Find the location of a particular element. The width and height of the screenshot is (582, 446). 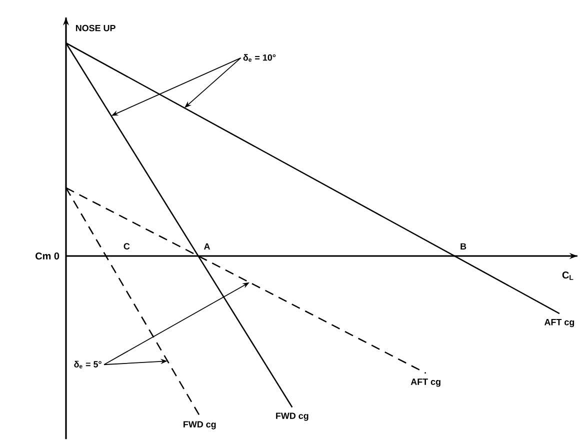

text: NOSE UP is located at coordinates (96, 28).